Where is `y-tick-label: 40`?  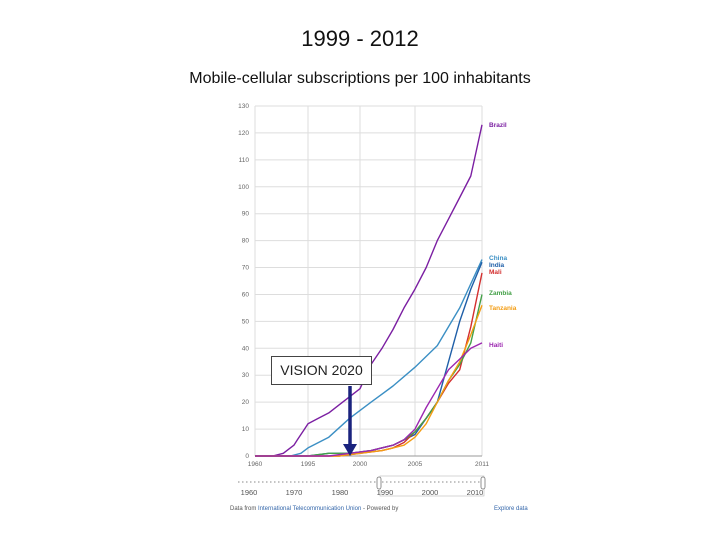 y-tick-label: 40 is located at coordinates (246, 348).